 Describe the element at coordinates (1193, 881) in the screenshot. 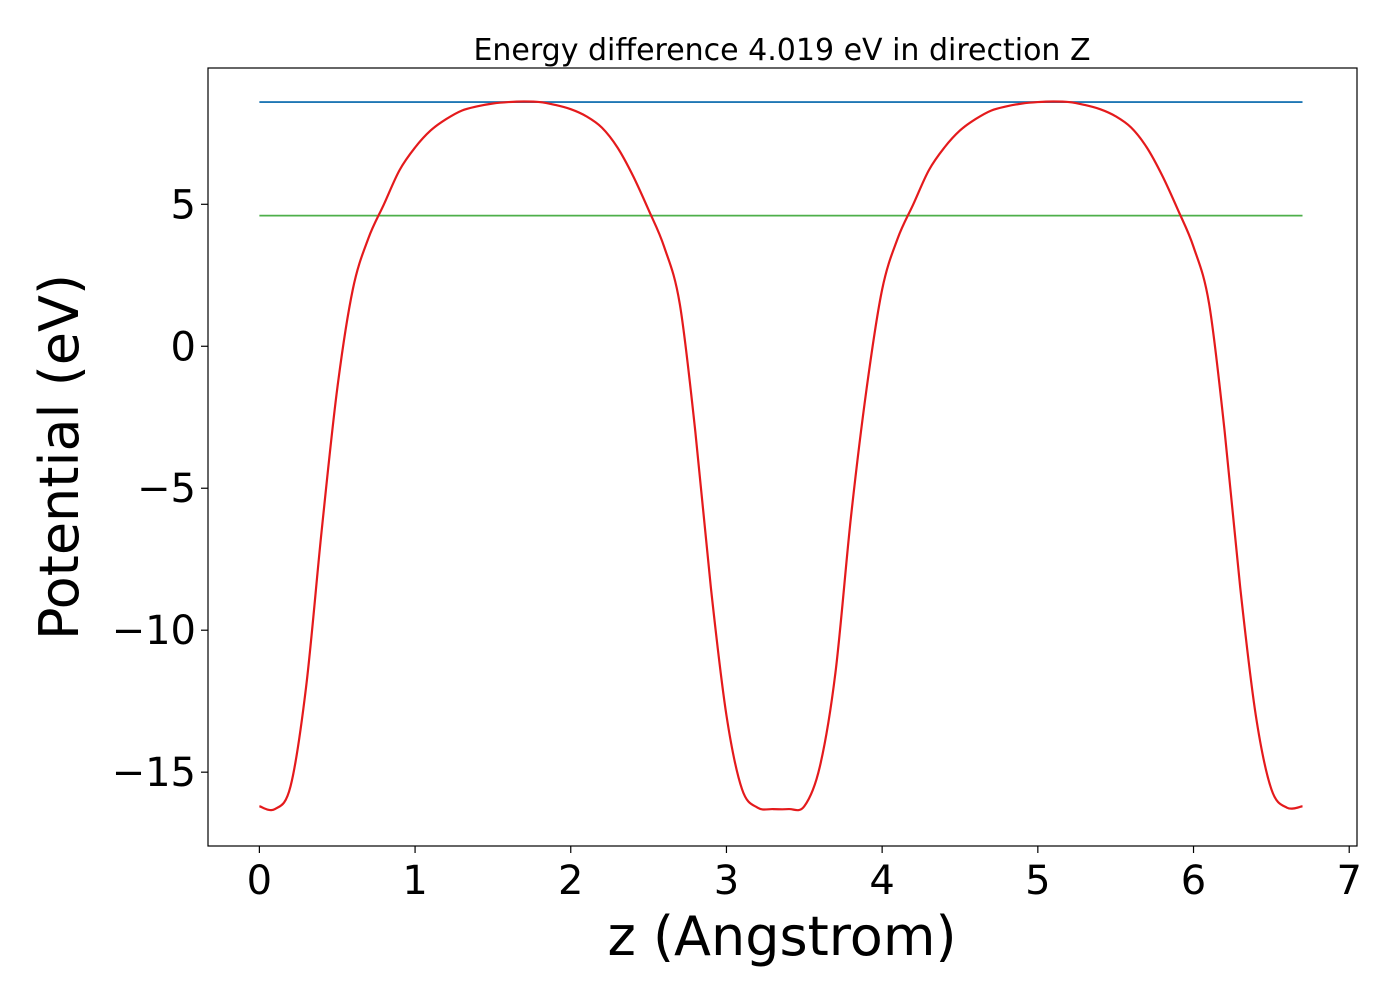

I see `x-tick-label: 6` at that location.